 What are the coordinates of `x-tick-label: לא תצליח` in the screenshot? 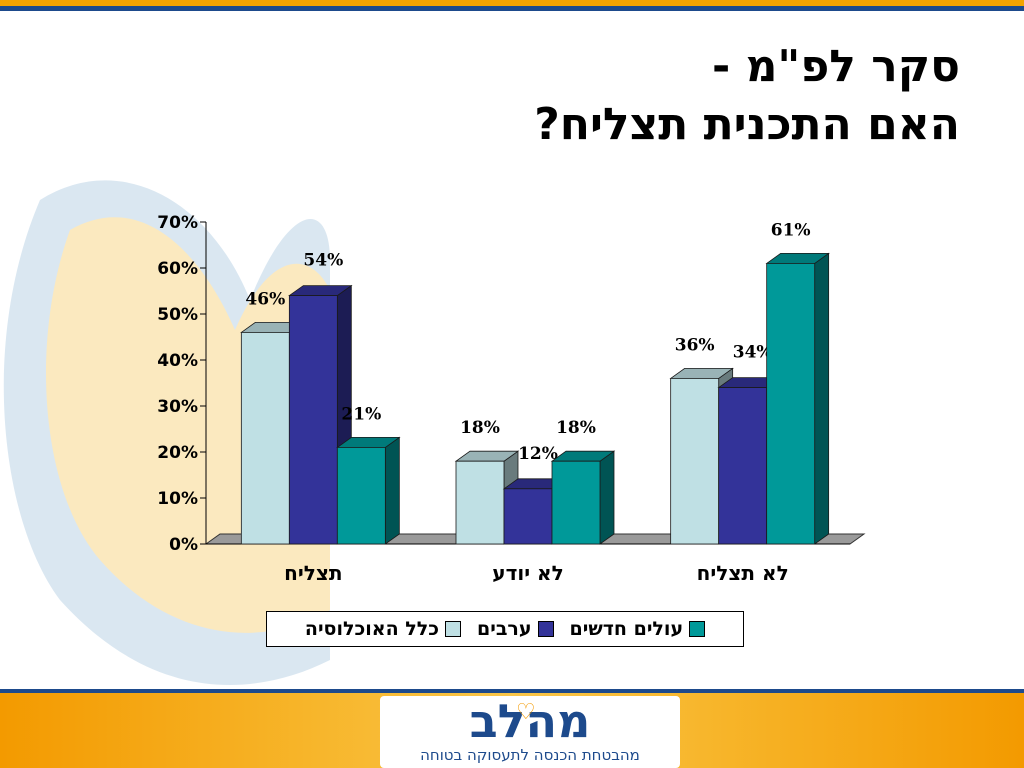 It's located at (743, 573).